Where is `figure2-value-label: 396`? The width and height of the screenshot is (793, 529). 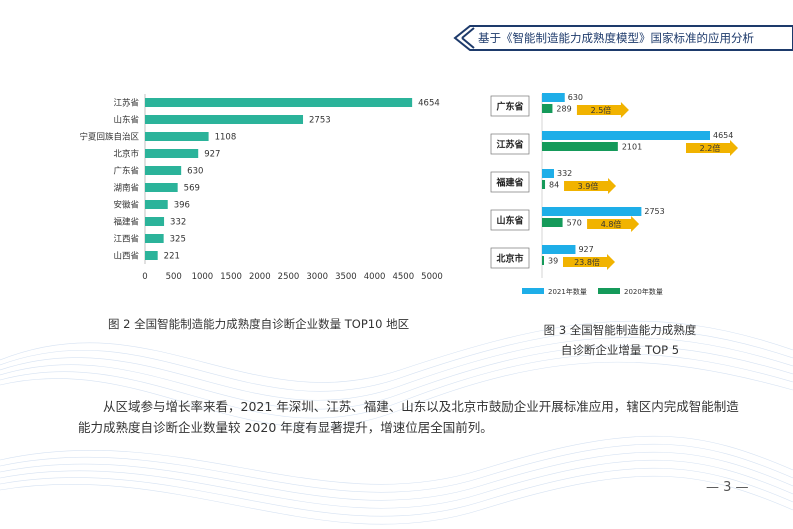 figure2-value-label: 396 is located at coordinates (182, 206).